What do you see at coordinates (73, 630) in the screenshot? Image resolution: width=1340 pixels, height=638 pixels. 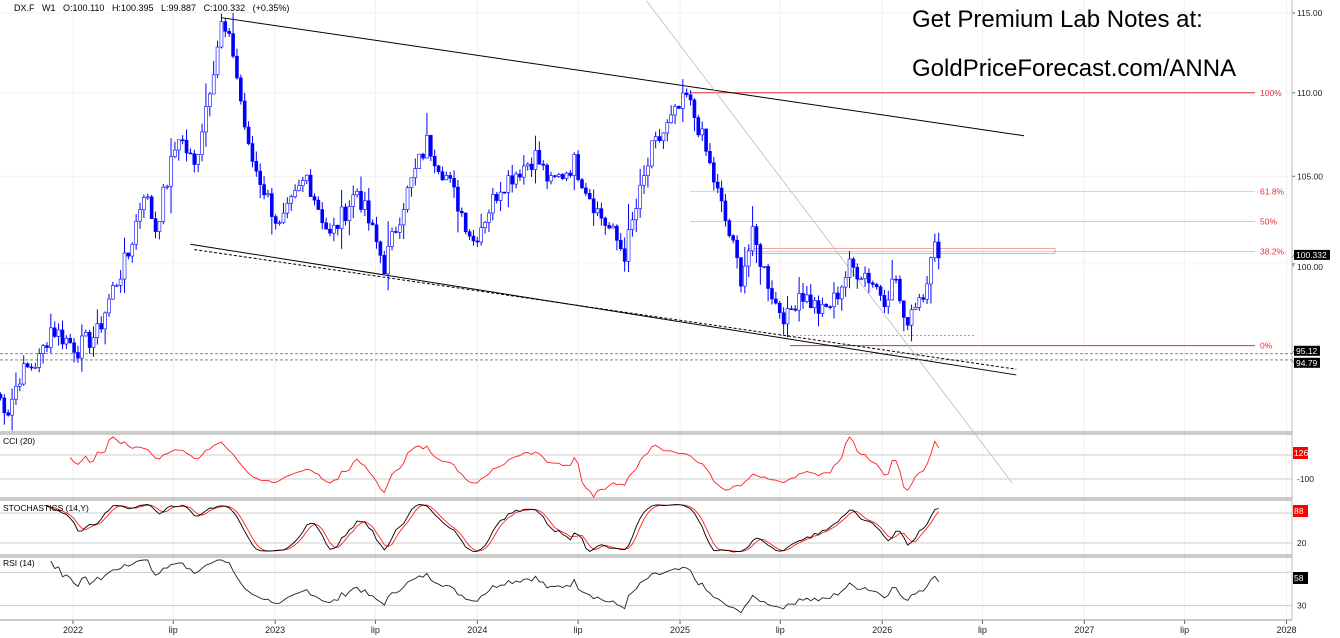 I see `x-tick-label: 2022` at bounding box center [73, 630].